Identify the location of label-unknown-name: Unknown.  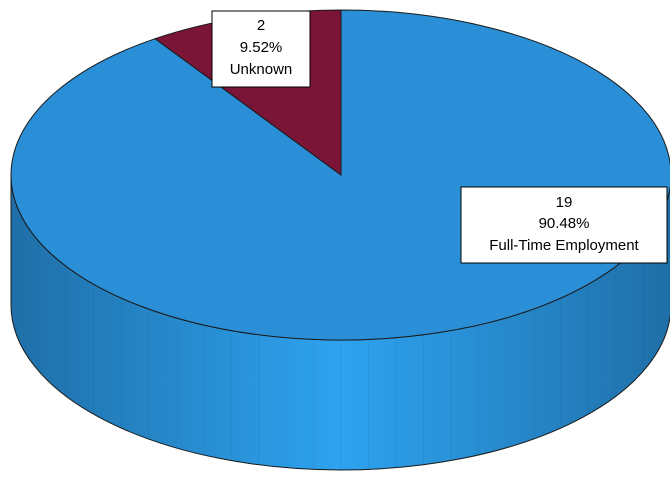
(261, 69).